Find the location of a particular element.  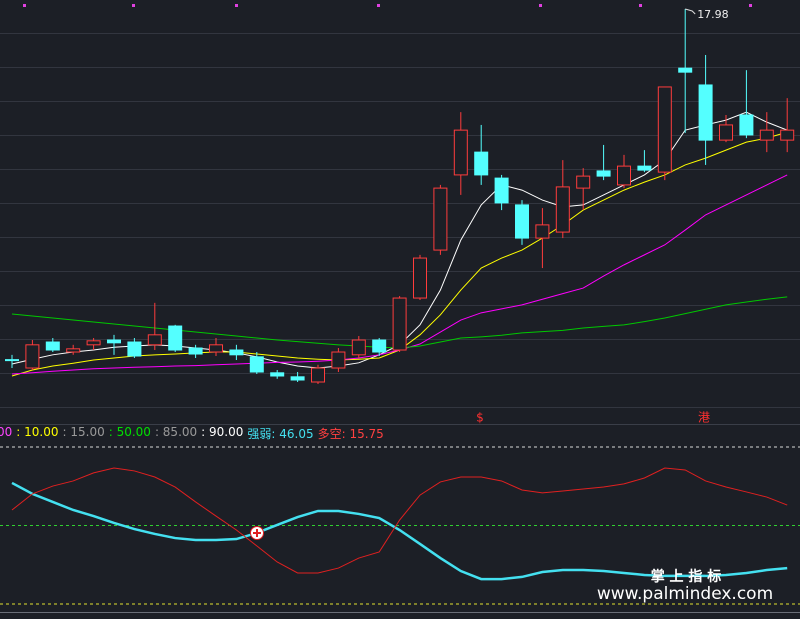

cross-marker is located at coordinates (257, 533).